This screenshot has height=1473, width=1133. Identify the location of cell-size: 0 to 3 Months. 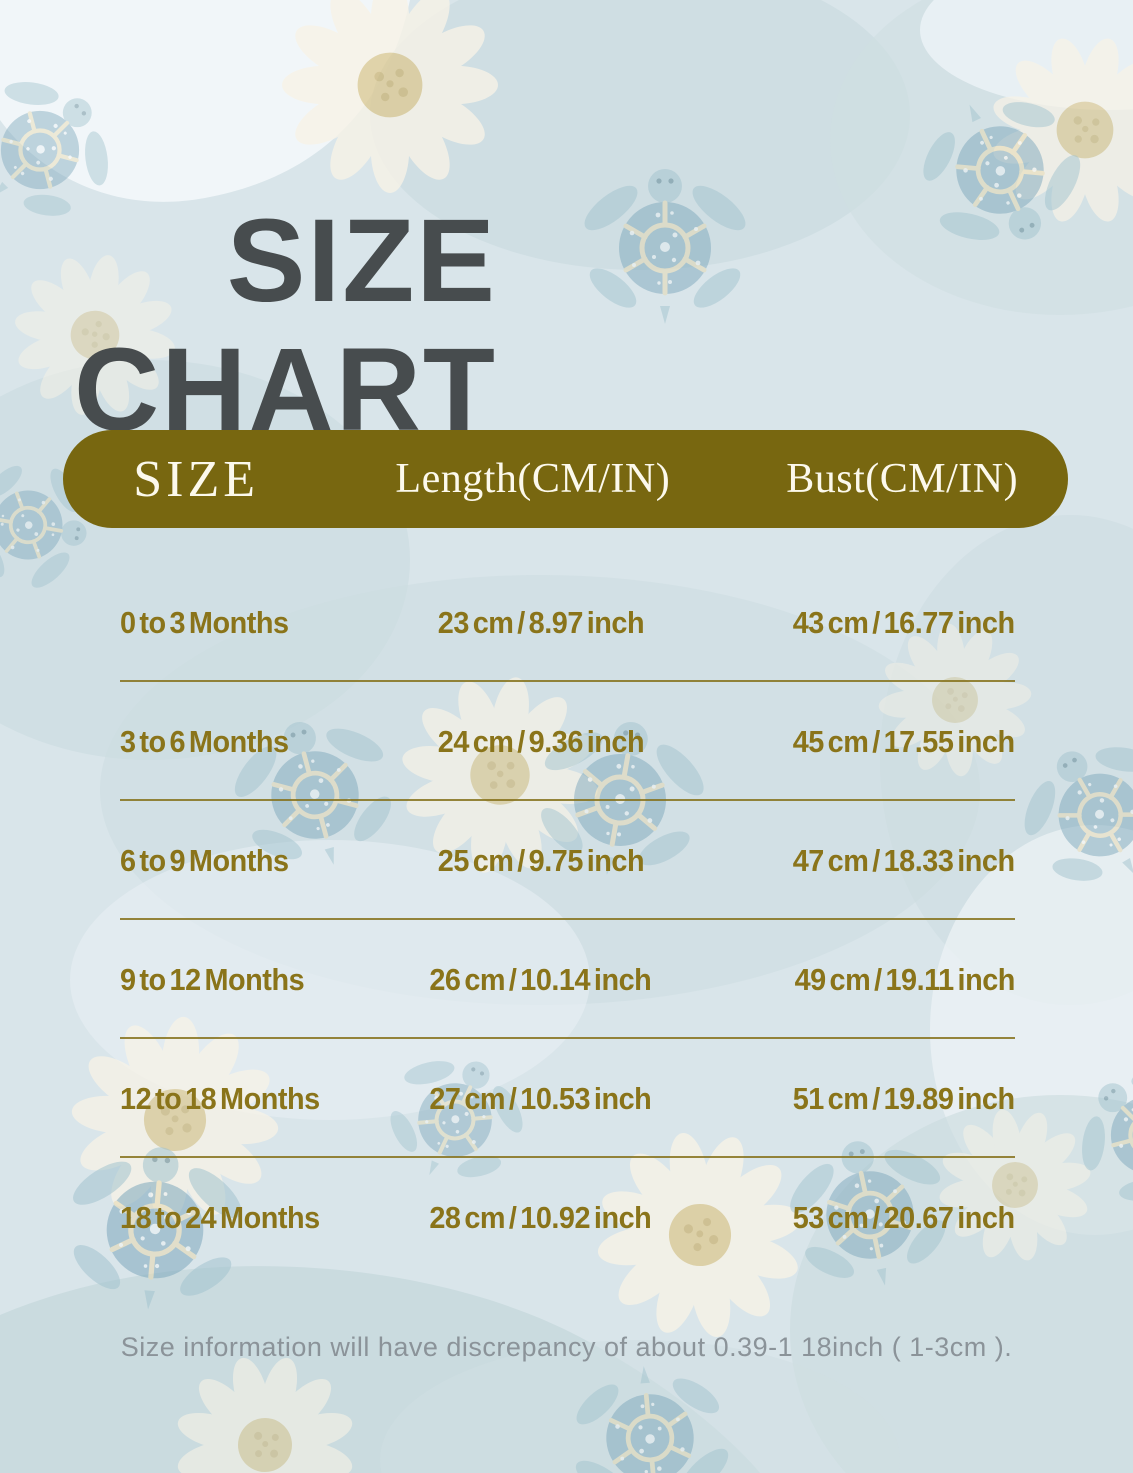
(204, 622).